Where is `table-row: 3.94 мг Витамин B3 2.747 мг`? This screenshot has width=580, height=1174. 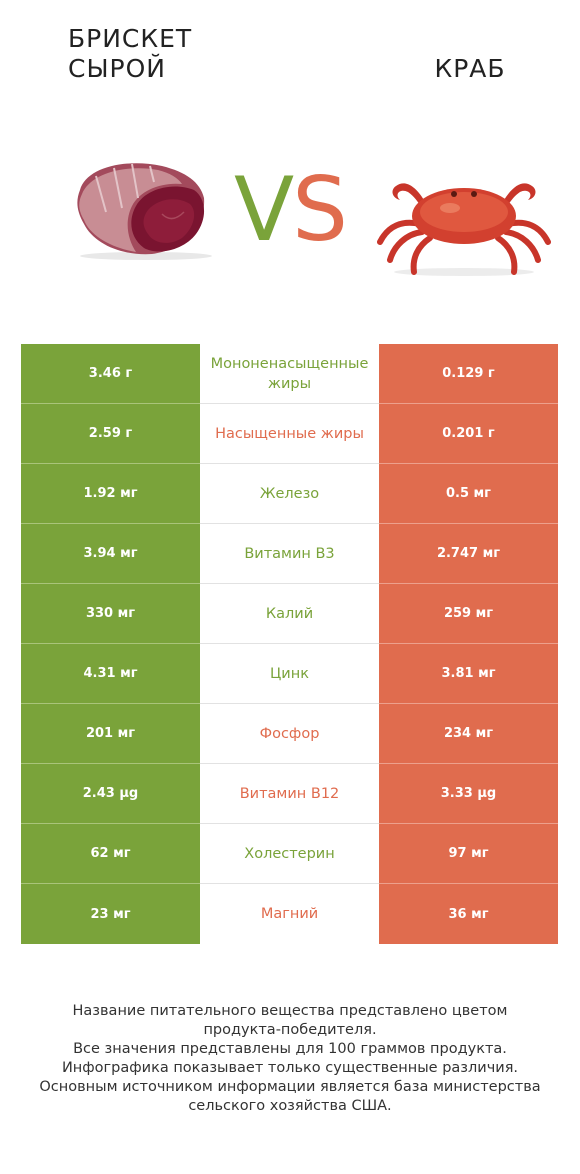 table-row: 3.94 мг Витамин B3 2.747 мг is located at coordinates (289, 554).